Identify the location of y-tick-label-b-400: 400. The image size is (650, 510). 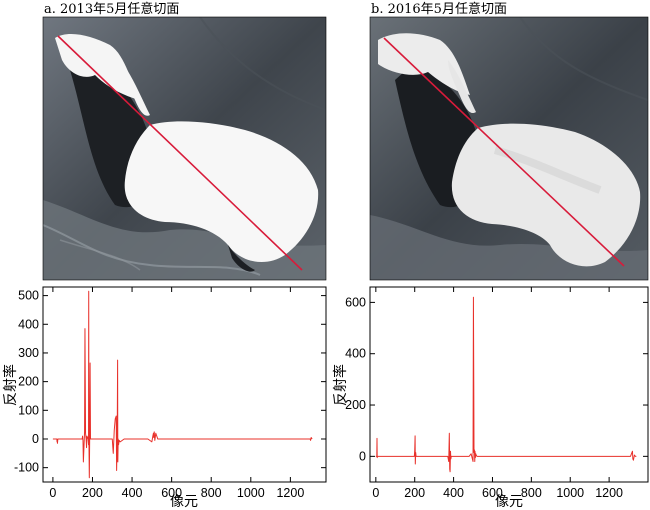
(355, 354).